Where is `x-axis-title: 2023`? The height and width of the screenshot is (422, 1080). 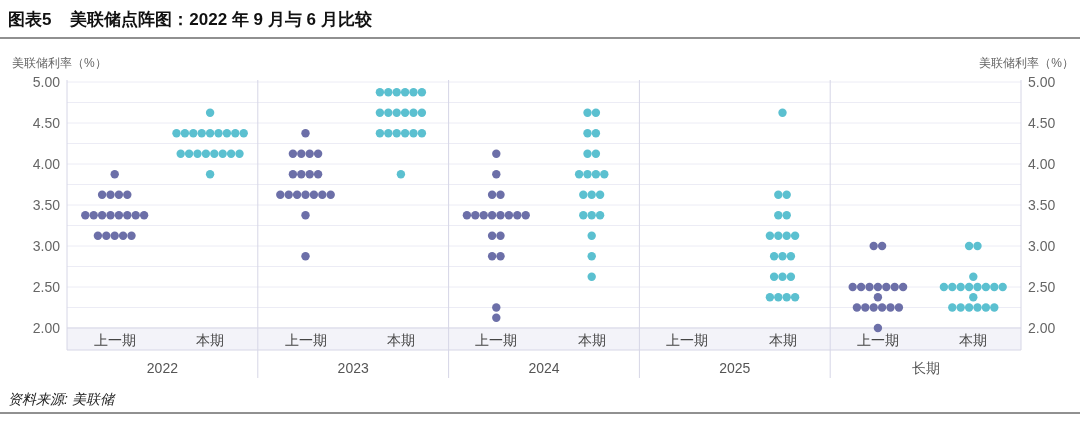
x-axis-title: 2023 is located at coordinates (353, 368).